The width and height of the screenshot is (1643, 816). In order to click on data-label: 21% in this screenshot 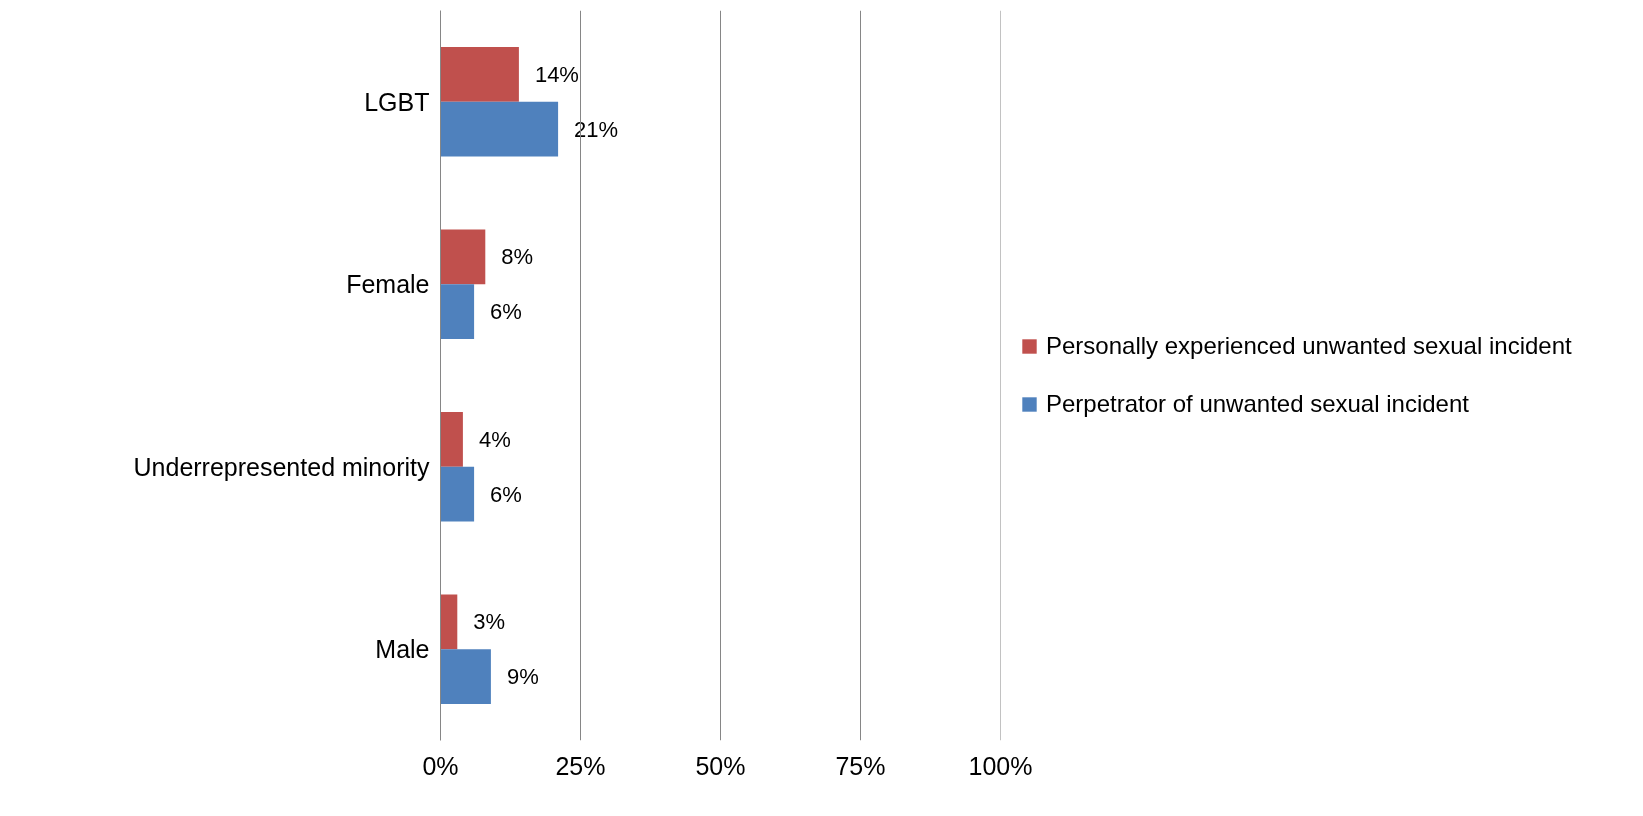, I will do `click(596, 129)`.